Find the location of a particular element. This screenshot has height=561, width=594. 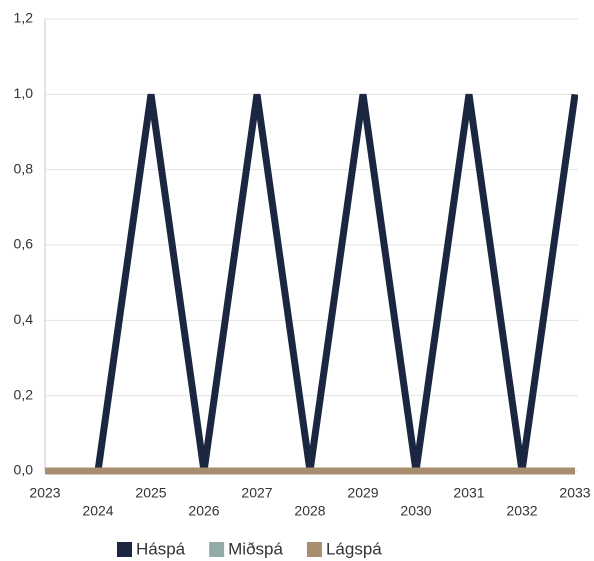

x-tick-label: 2030 is located at coordinates (415, 511).